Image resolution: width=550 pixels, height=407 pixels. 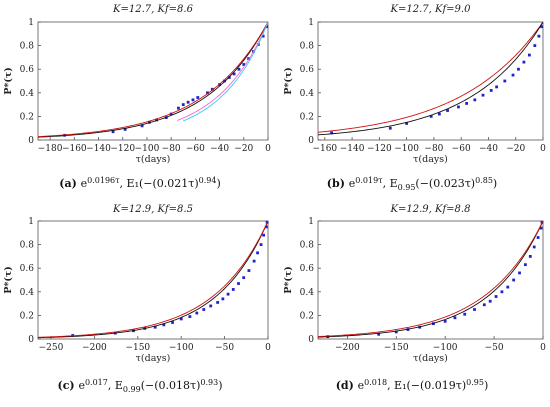 I want to click on panel-caption: (a) e0.0196τ, E₁(−(0.021τ)0.94), so click(x=140, y=183).